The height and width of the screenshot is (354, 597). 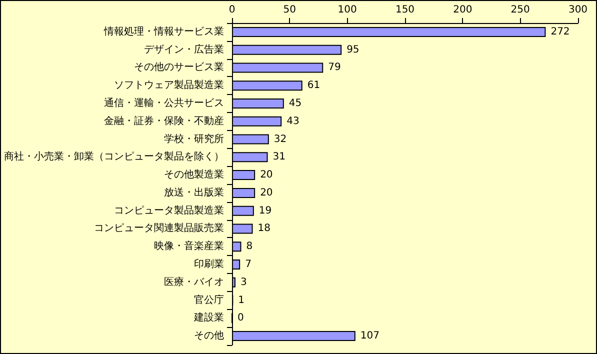 What do you see at coordinates (370, 336) in the screenshot?
I see `data-label: 107` at bounding box center [370, 336].